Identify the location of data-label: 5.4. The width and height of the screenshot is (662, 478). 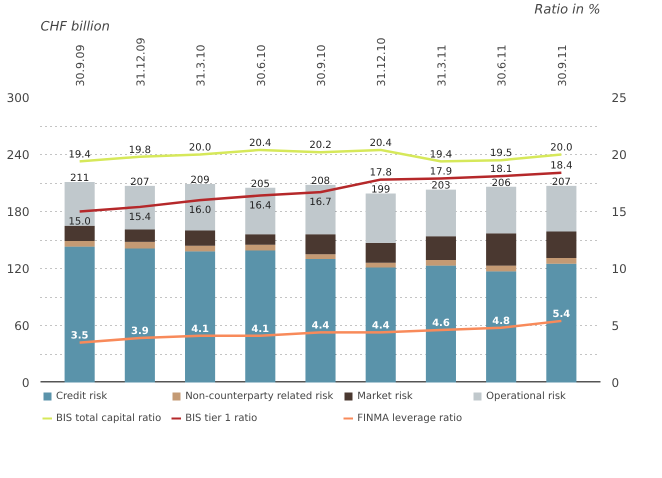
(561, 314).